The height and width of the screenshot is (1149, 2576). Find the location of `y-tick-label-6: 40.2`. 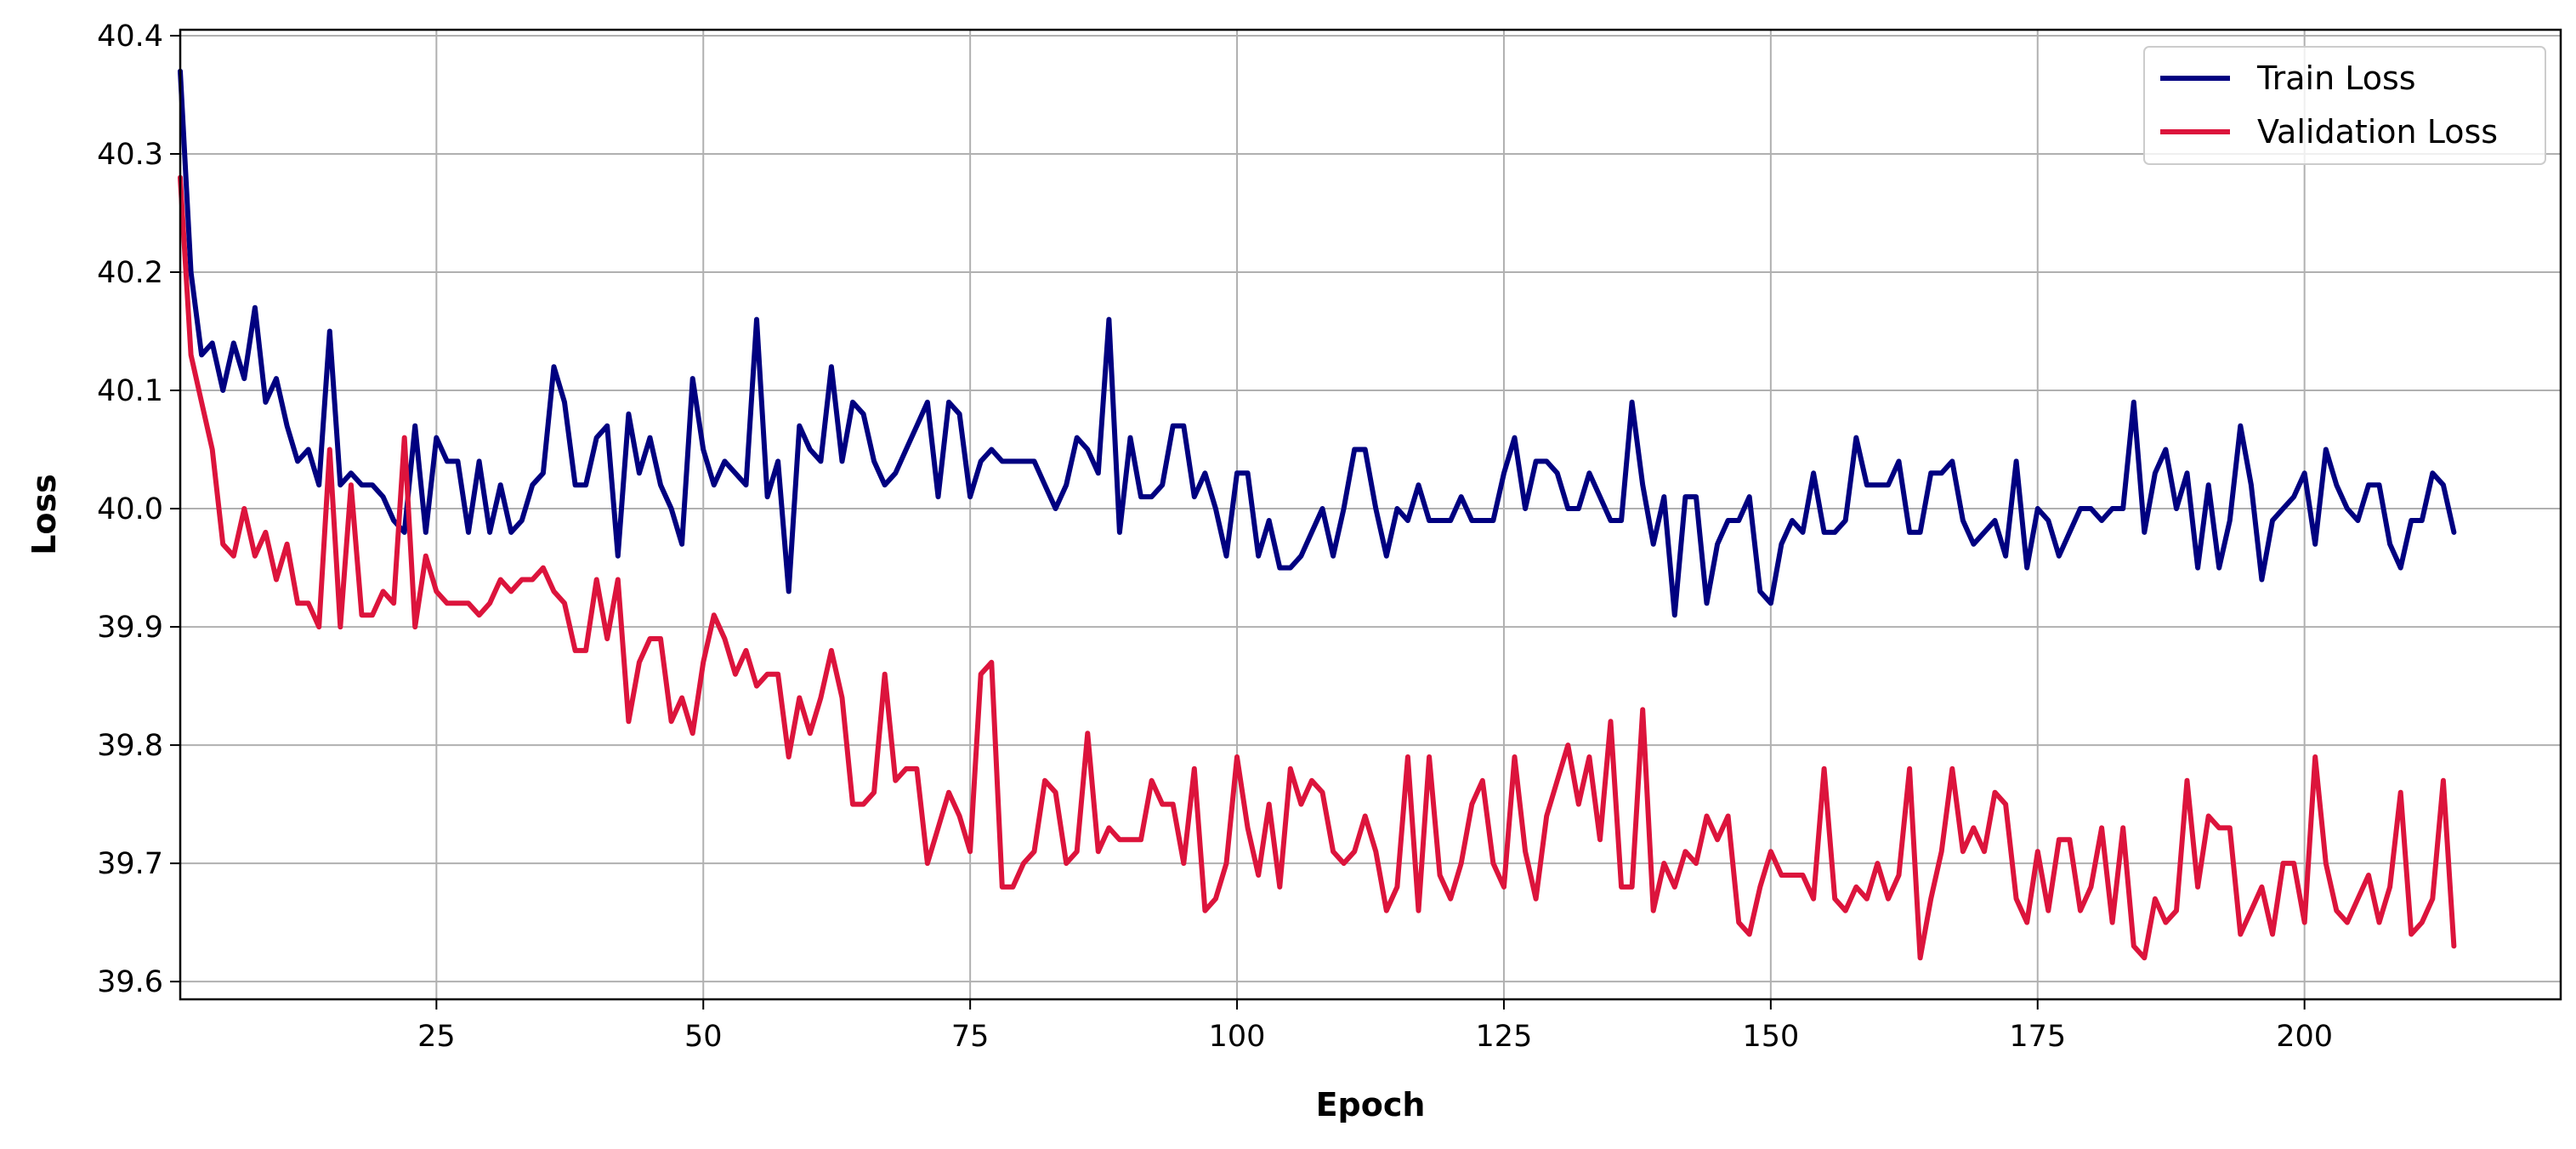

y-tick-label-6: 40.2 is located at coordinates (130, 273).